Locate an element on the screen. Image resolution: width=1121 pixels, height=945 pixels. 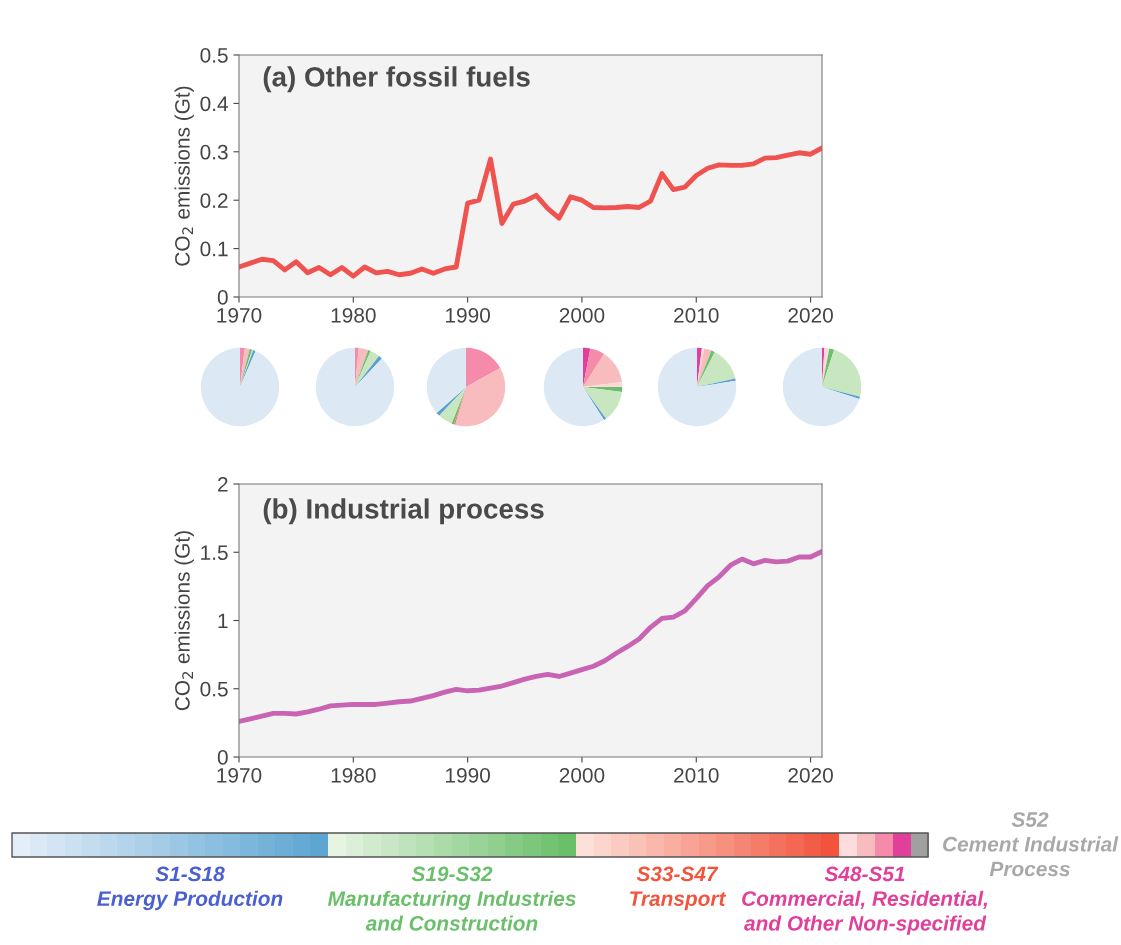
y-tick-label: 1.5 is located at coordinates (214, 552).